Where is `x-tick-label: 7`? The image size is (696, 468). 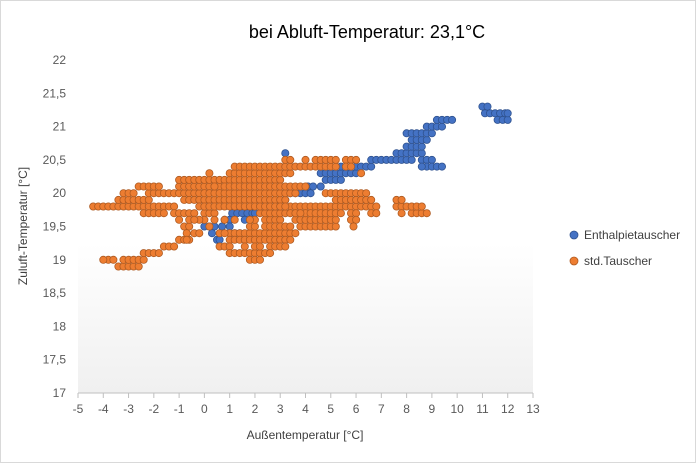 x-tick-label: 7 is located at coordinates (381, 409).